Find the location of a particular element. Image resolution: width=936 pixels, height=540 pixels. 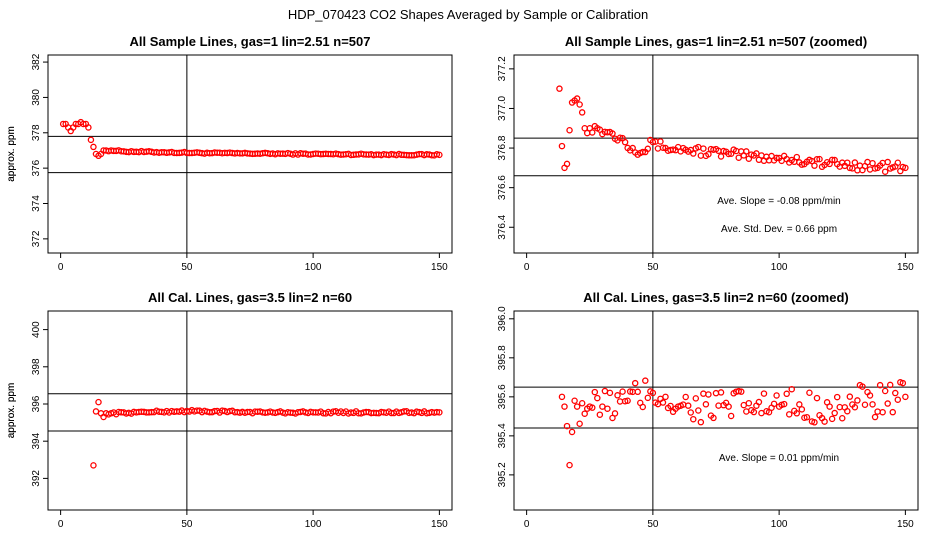

x-tick-label: 150 is located at coordinates (439, 524).